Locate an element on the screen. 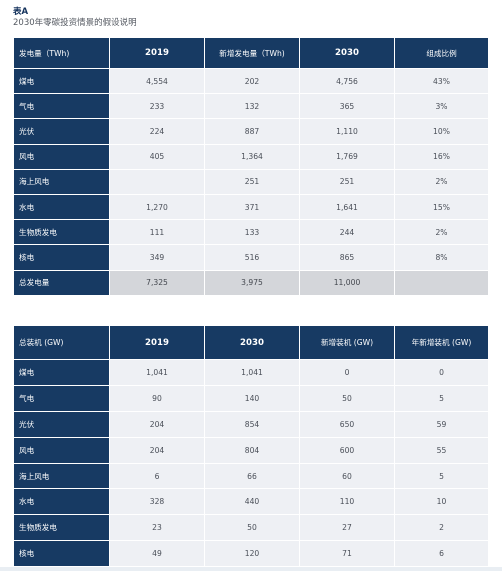 Image resolution: width=502 pixels, height=571 pixels. capacity-table-cell: 60 is located at coordinates (347, 476).